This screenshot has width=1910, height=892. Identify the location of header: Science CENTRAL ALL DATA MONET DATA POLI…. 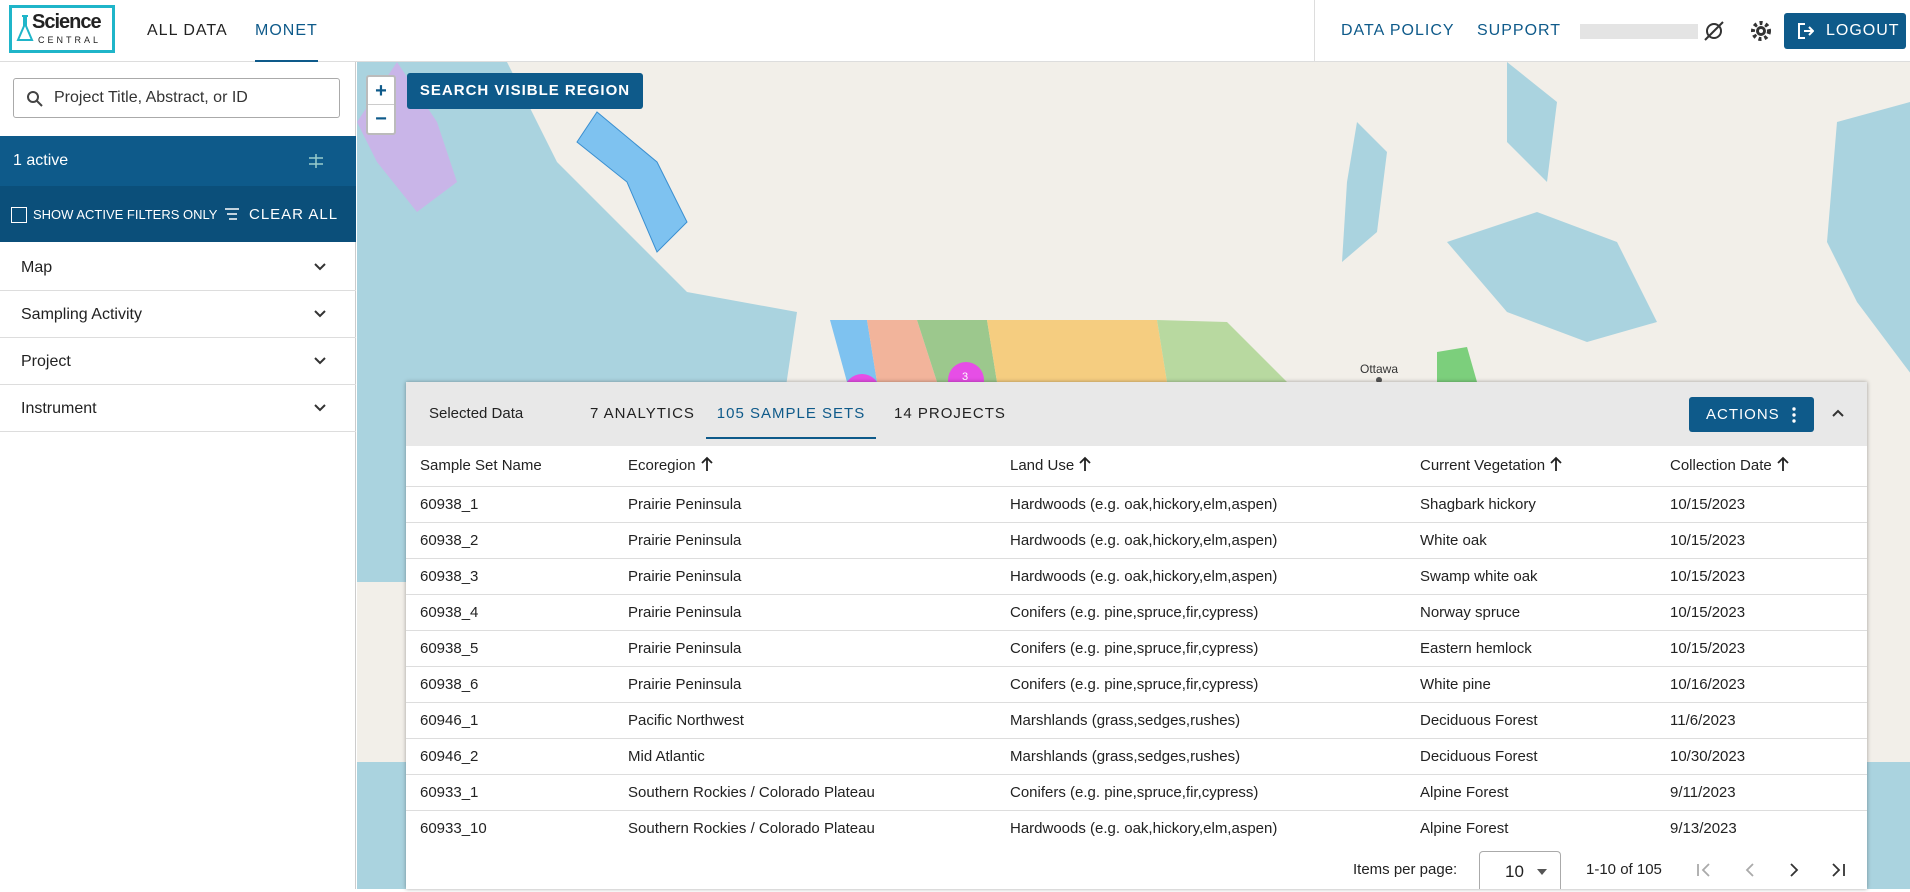
(955, 31).